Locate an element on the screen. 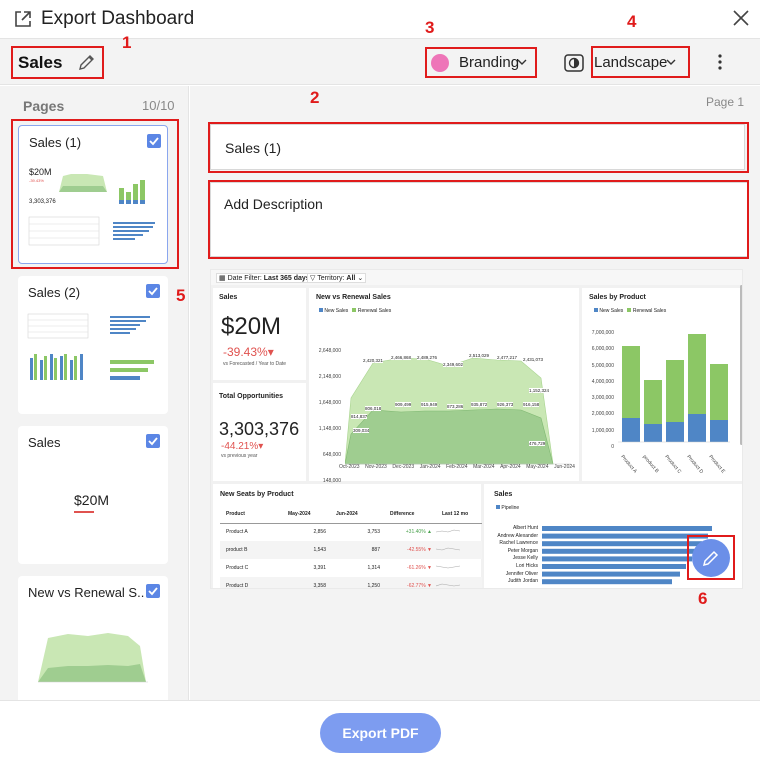 This screenshot has width=760, height=764. callout-number: 3 is located at coordinates (430, 27).